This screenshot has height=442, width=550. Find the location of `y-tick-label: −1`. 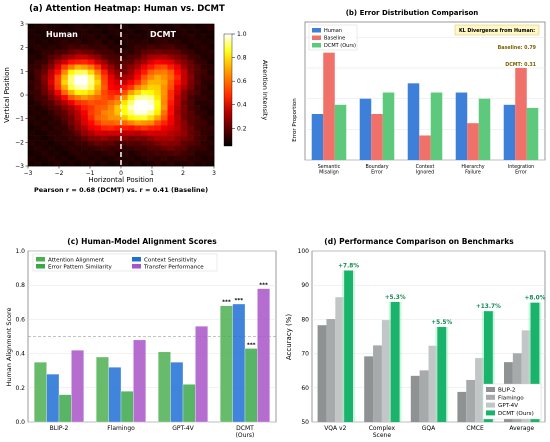

y-tick-label: −1 is located at coordinates (19, 119).